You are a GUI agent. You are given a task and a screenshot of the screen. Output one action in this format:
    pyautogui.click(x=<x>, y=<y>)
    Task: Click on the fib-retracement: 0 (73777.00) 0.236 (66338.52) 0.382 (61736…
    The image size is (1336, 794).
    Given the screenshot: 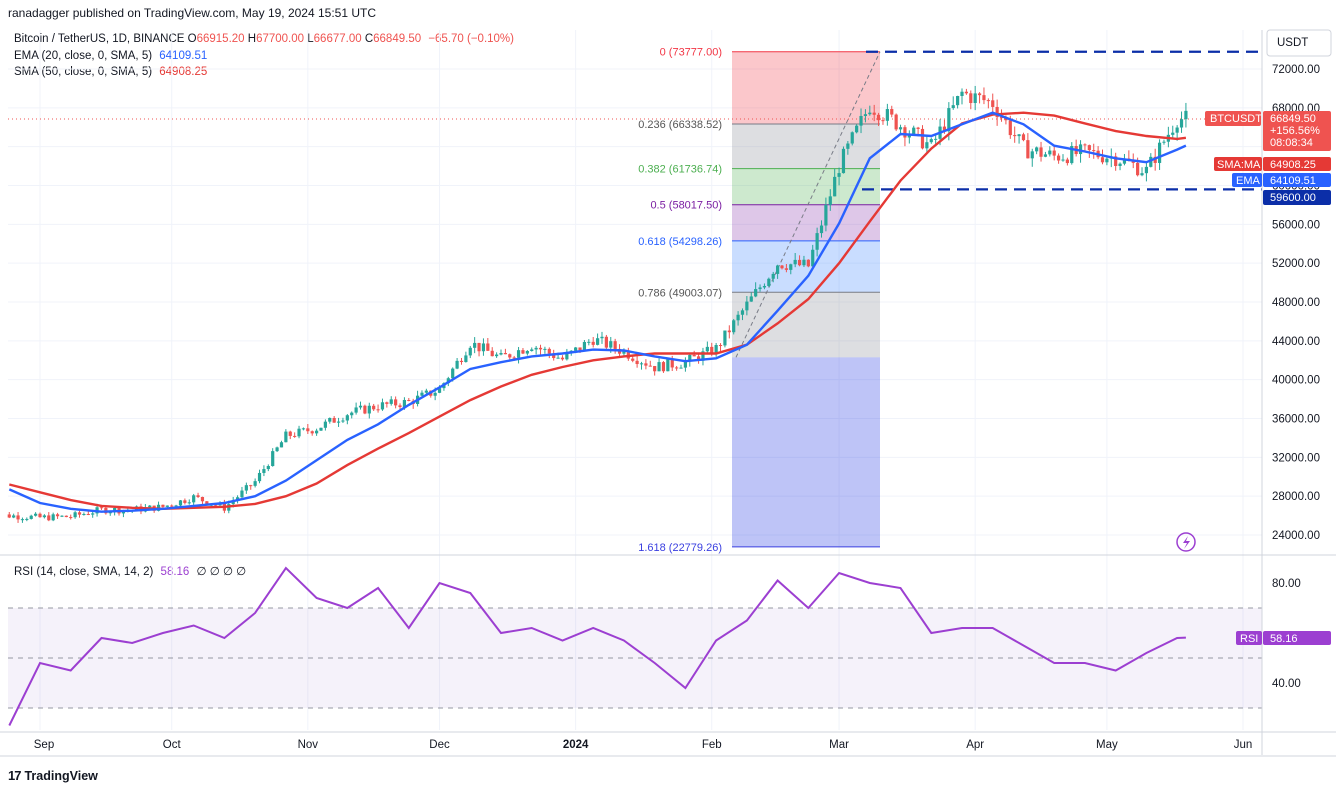 What is the action you would take?
    pyautogui.click(x=759, y=300)
    